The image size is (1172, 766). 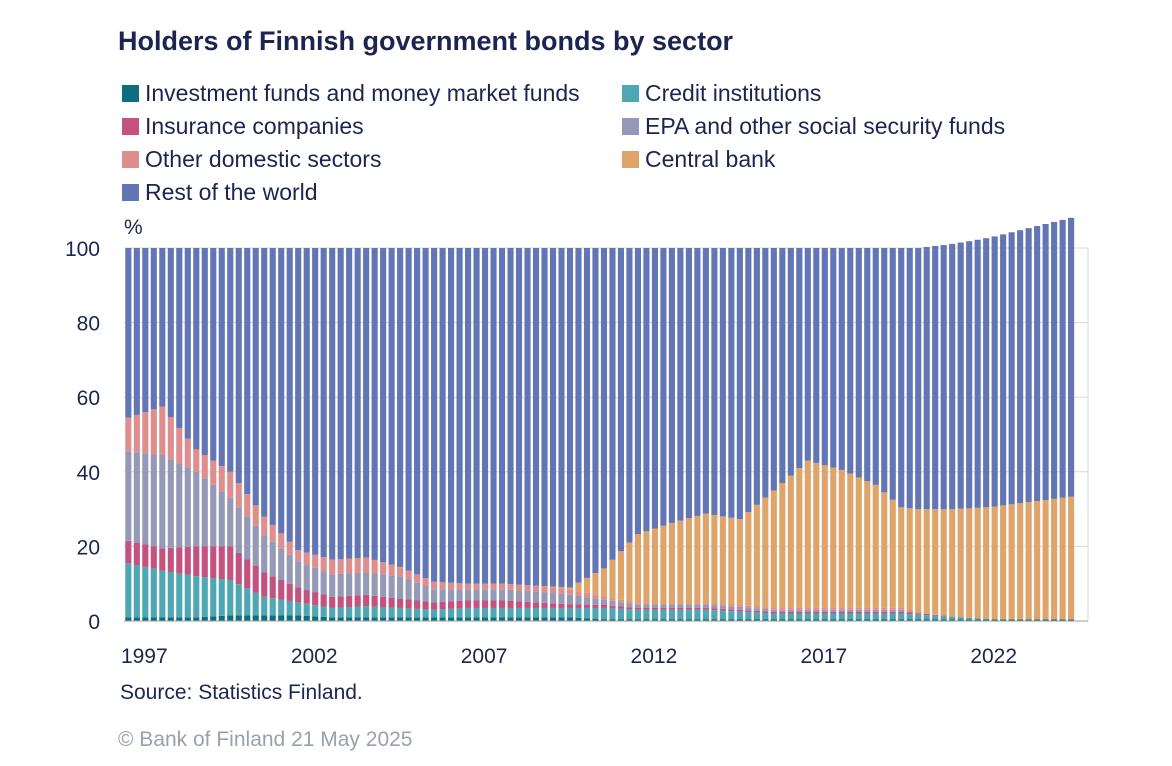 What do you see at coordinates (825, 126) in the screenshot?
I see `legend-label: EPA and other social security funds` at bounding box center [825, 126].